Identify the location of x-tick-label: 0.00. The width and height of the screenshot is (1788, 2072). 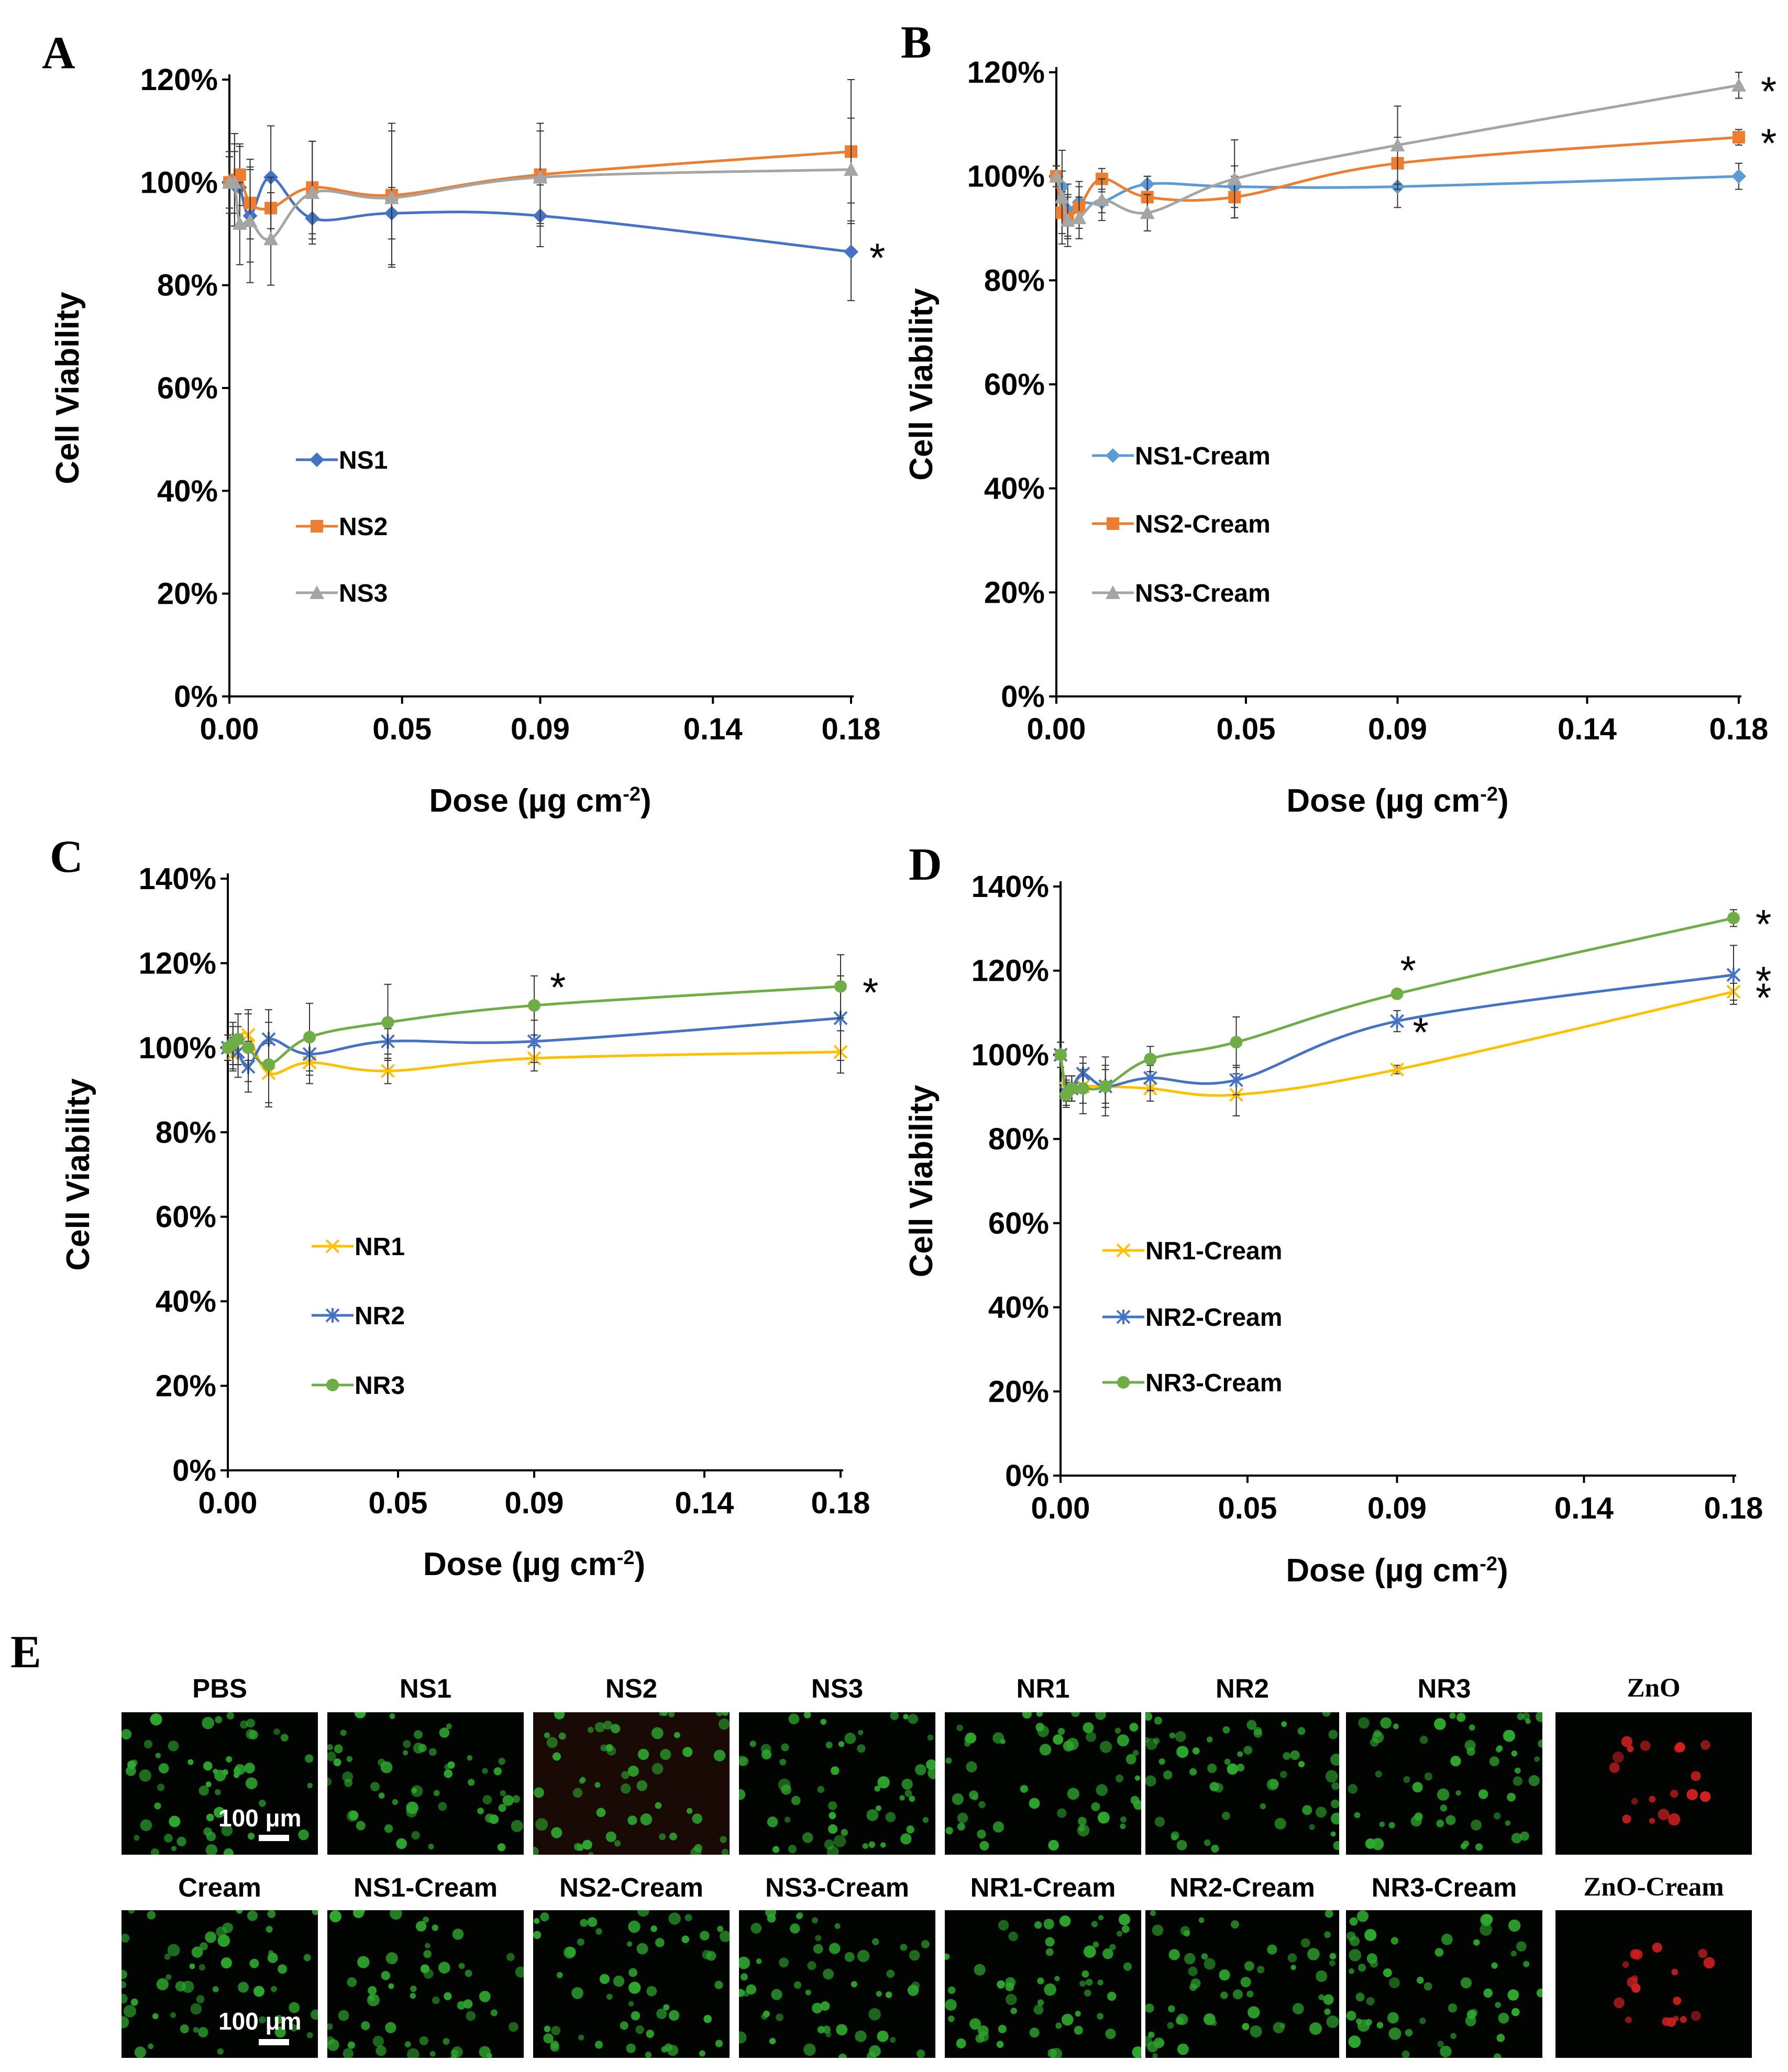
(1056, 729).